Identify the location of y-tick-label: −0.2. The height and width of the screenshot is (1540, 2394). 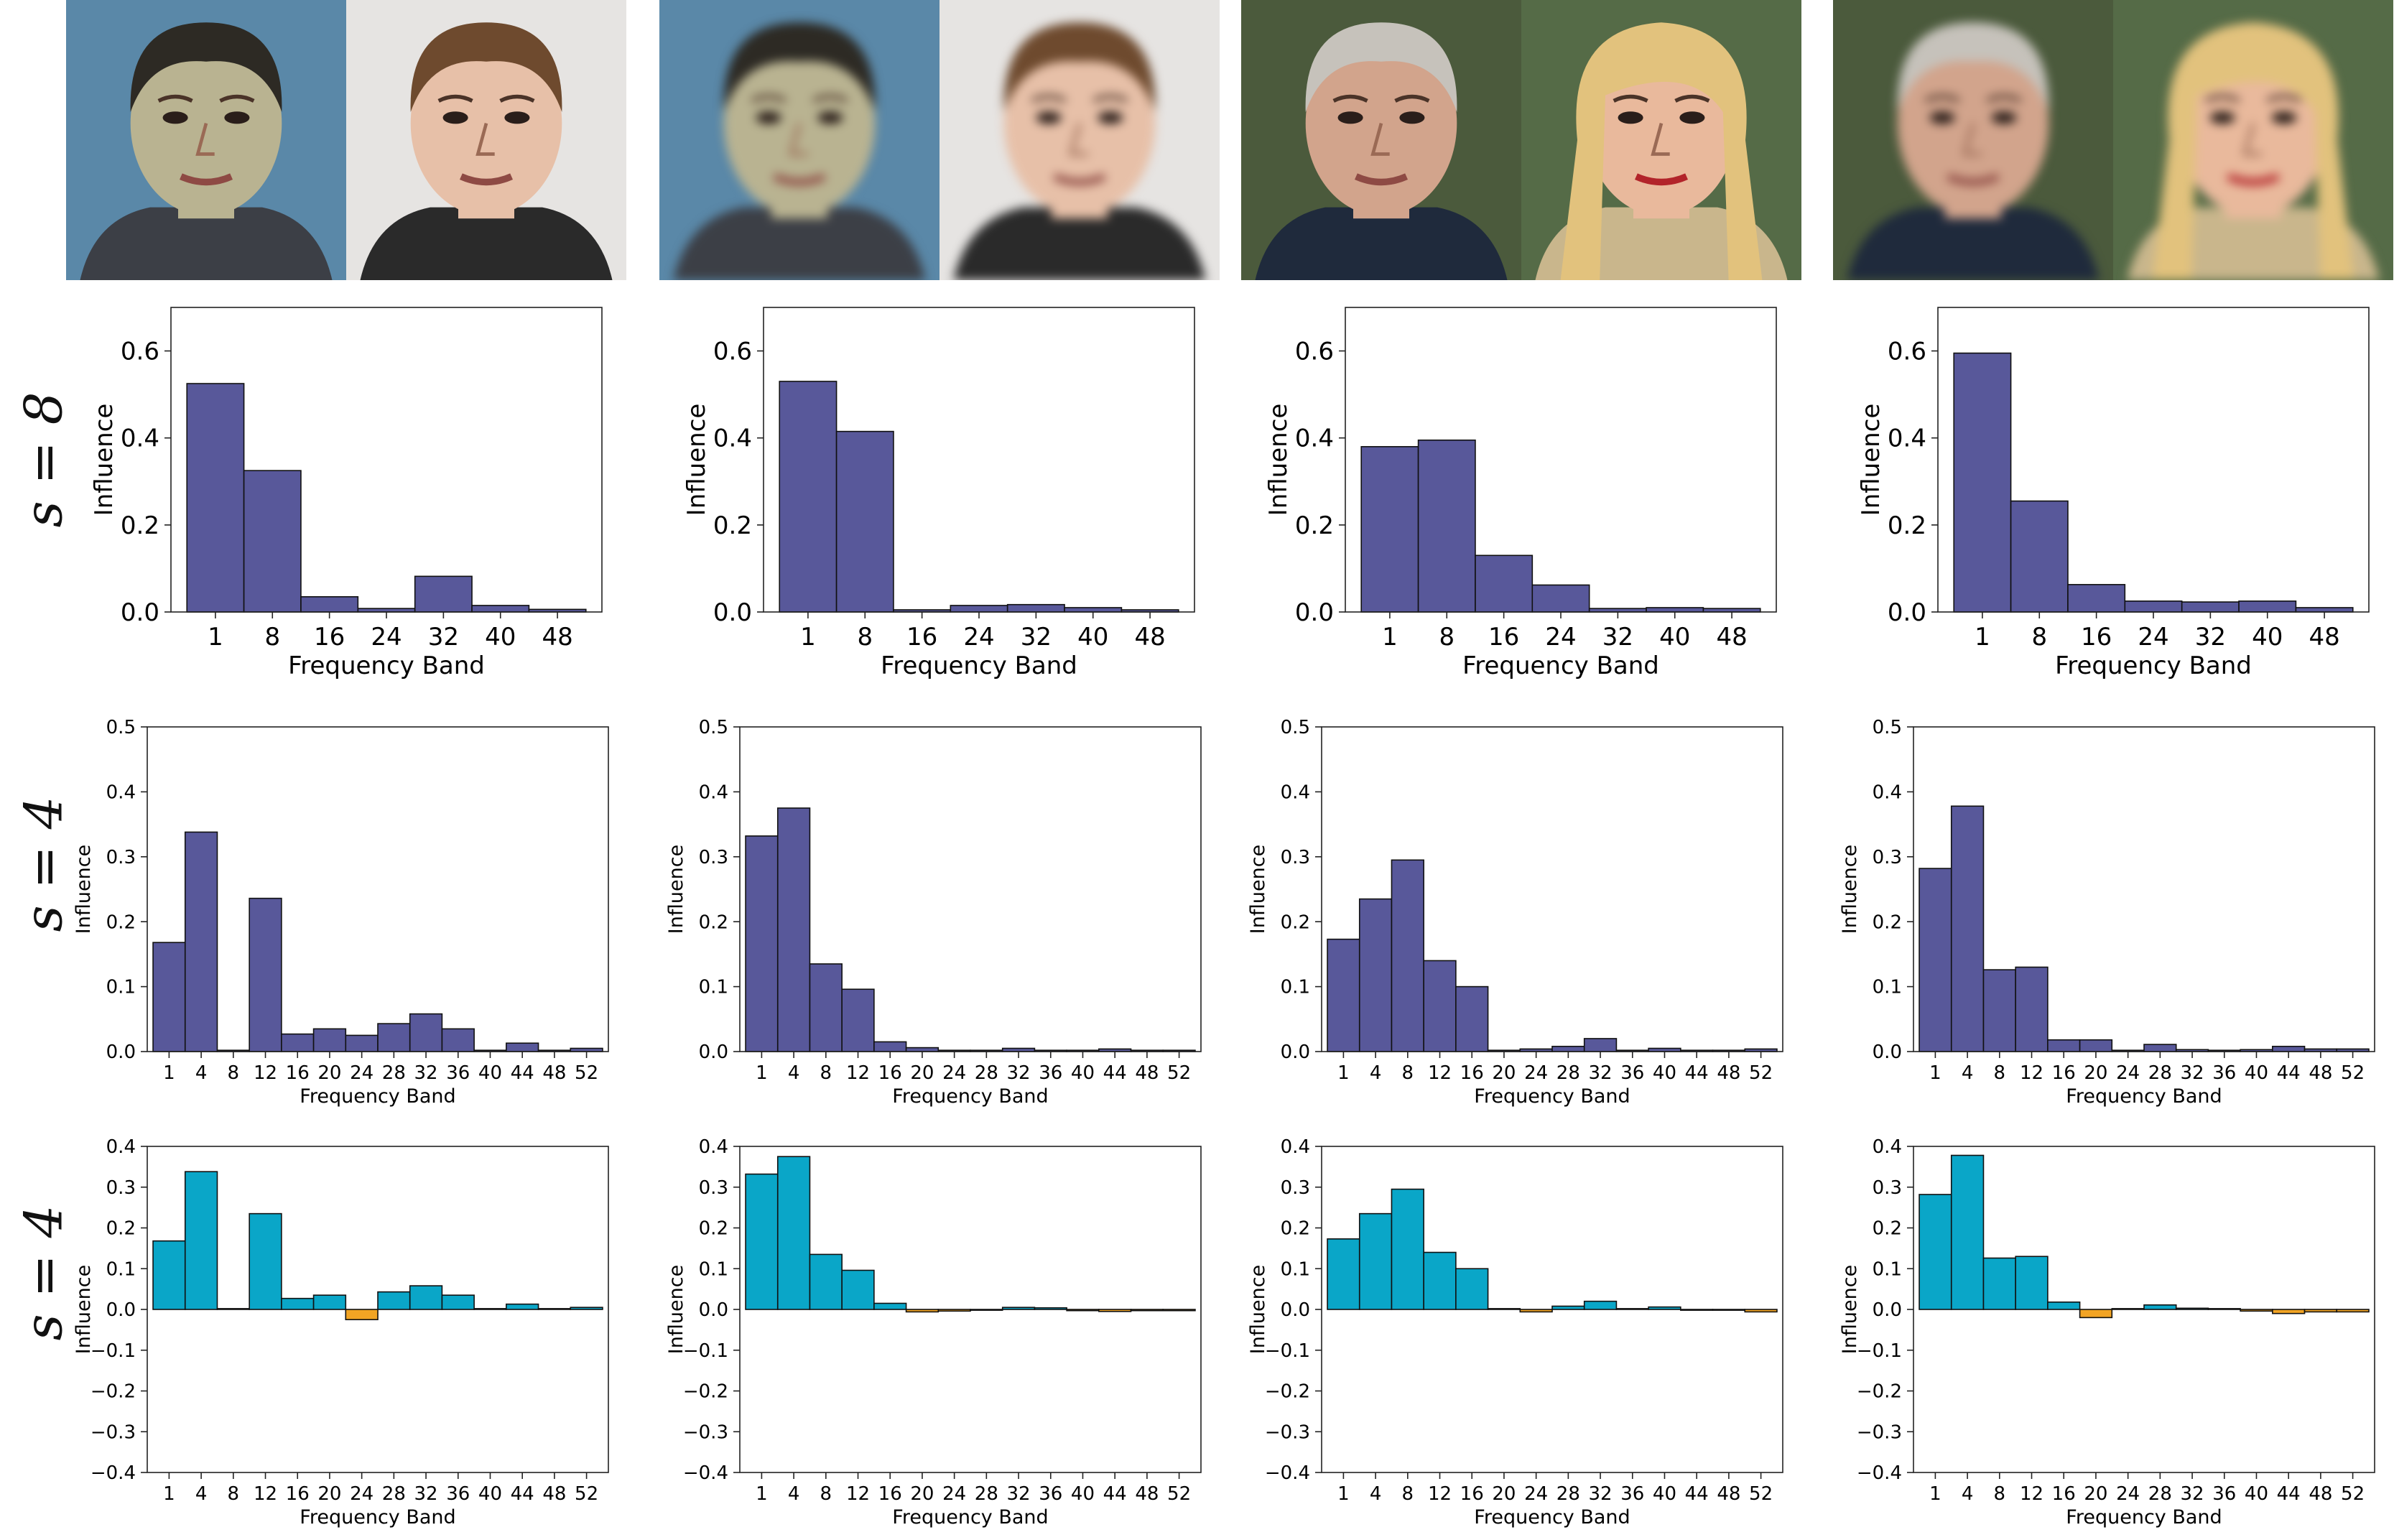
(1879, 1392).